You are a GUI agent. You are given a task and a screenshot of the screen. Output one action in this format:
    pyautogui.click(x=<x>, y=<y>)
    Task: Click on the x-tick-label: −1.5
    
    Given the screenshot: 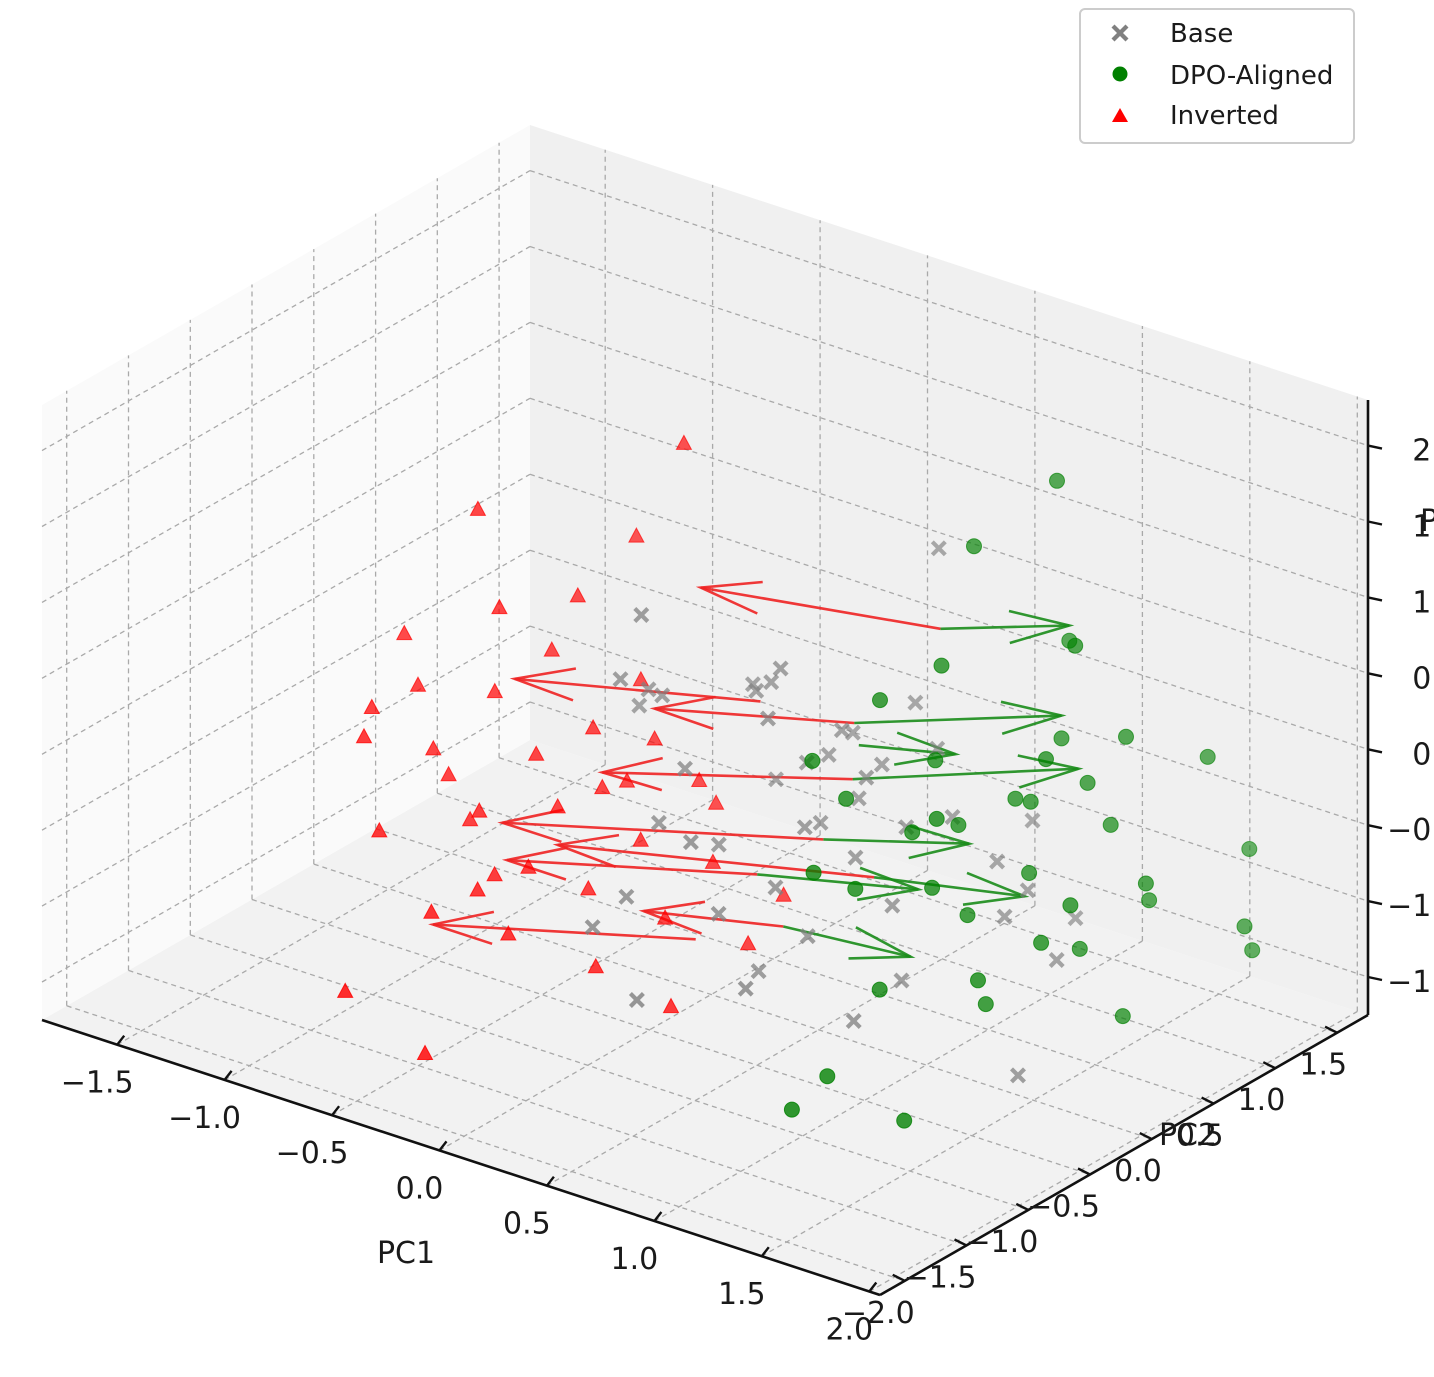 What is the action you would take?
    pyautogui.click(x=97, y=1083)
    